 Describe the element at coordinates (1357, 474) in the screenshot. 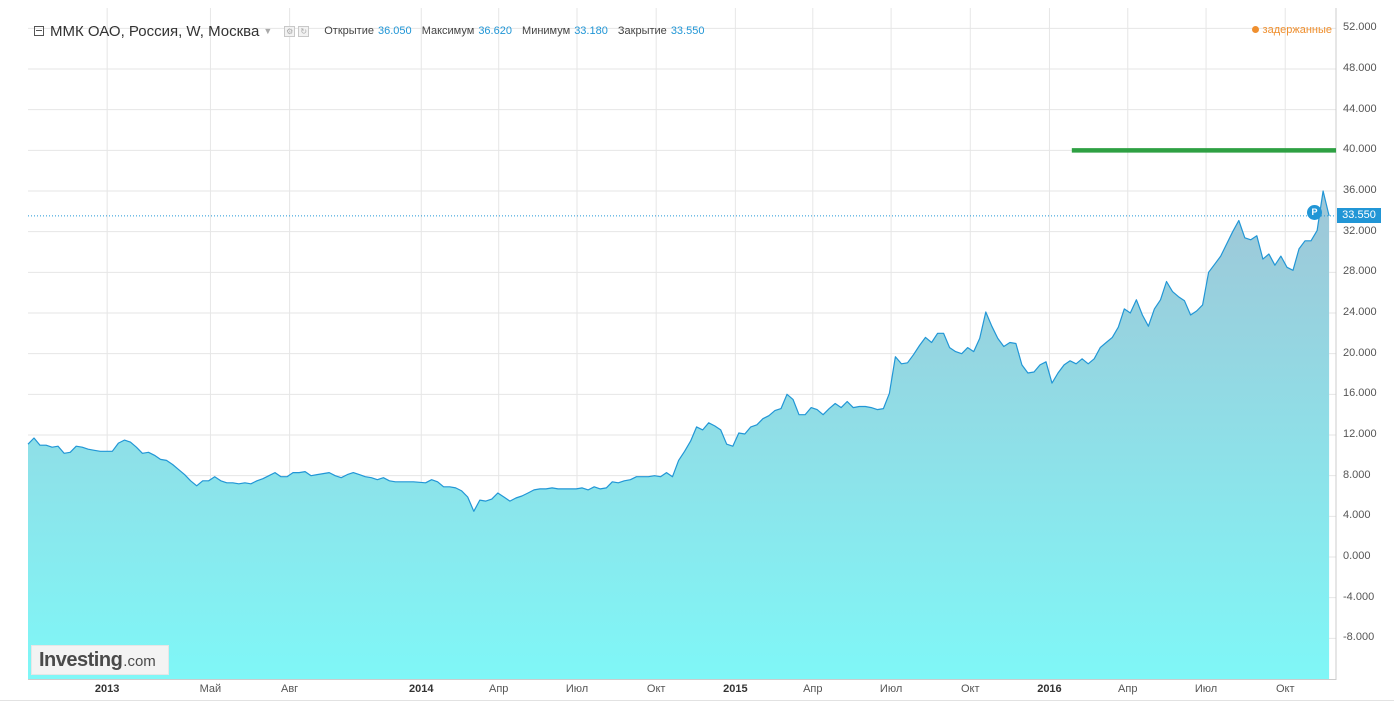

I see `y-tick-label: 8.000` at that location.